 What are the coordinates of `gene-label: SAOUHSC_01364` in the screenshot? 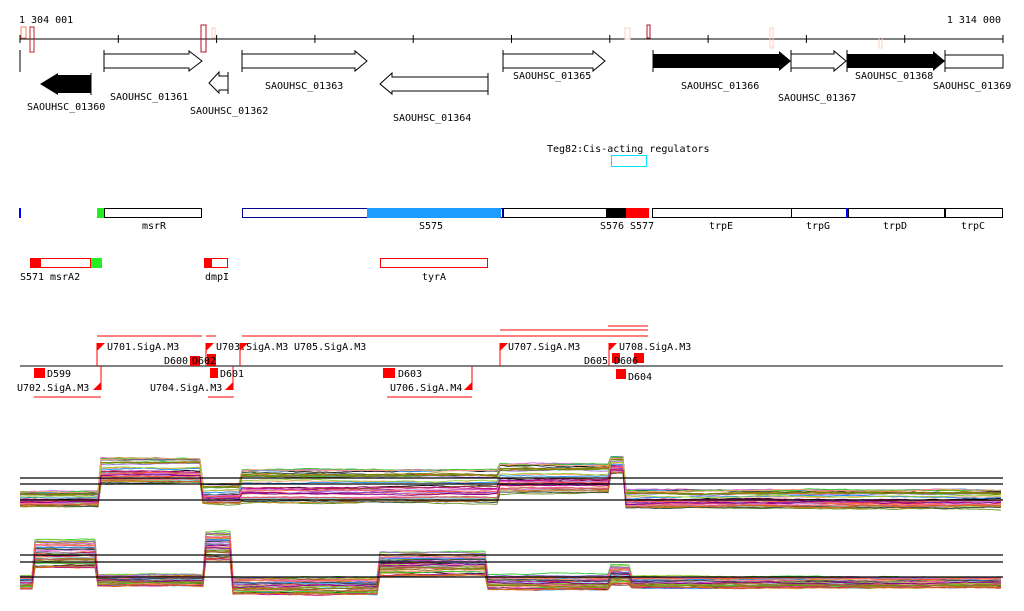 It's located at (432, 118).